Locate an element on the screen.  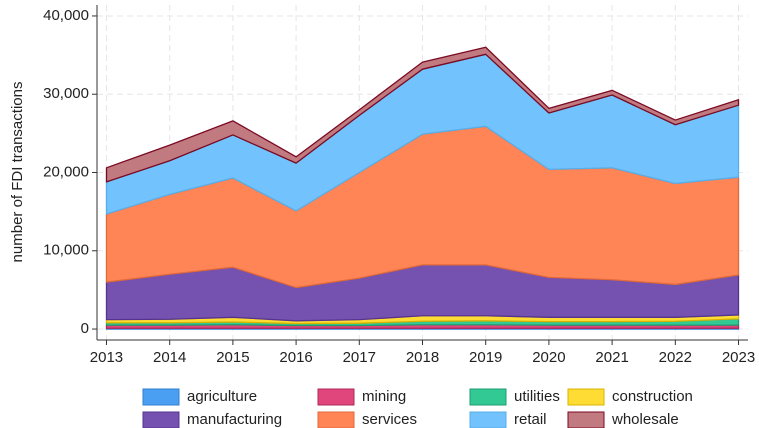
x-tick-label: 2016 is located at coordinates (295, 357).